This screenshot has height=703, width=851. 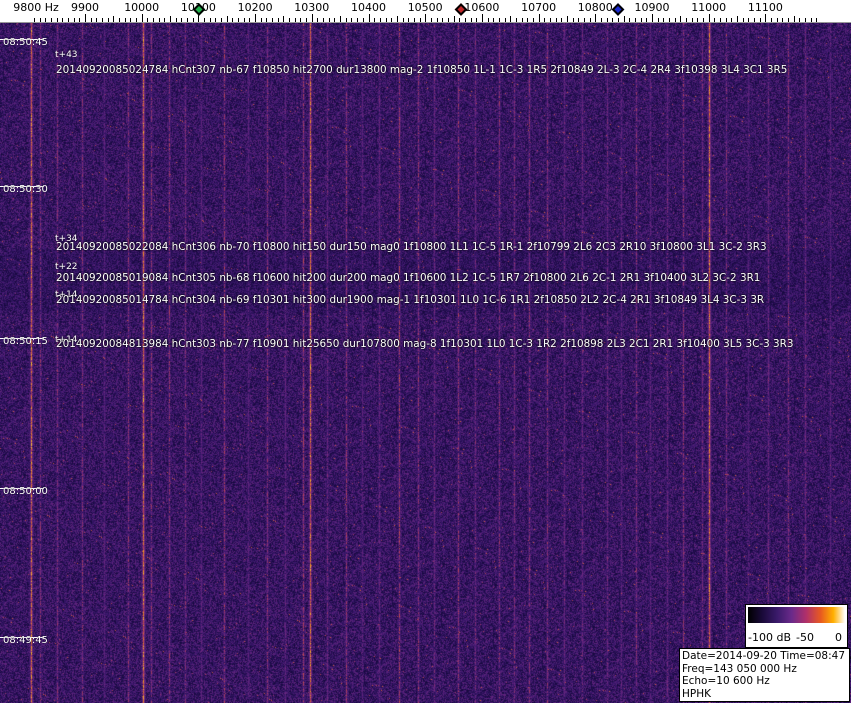 What do you see at coordinates (618, 9) in the screenshot?
I see `frequency-marker-blue` at bounding box center [618, 9].